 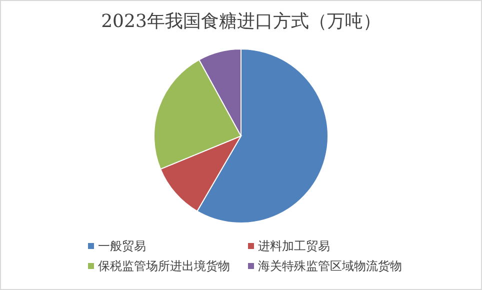 What do you see at coordinates (122, 246) in the screenshot?
I see `legend-label: 一般贸易` at bounding box center [122, 246].